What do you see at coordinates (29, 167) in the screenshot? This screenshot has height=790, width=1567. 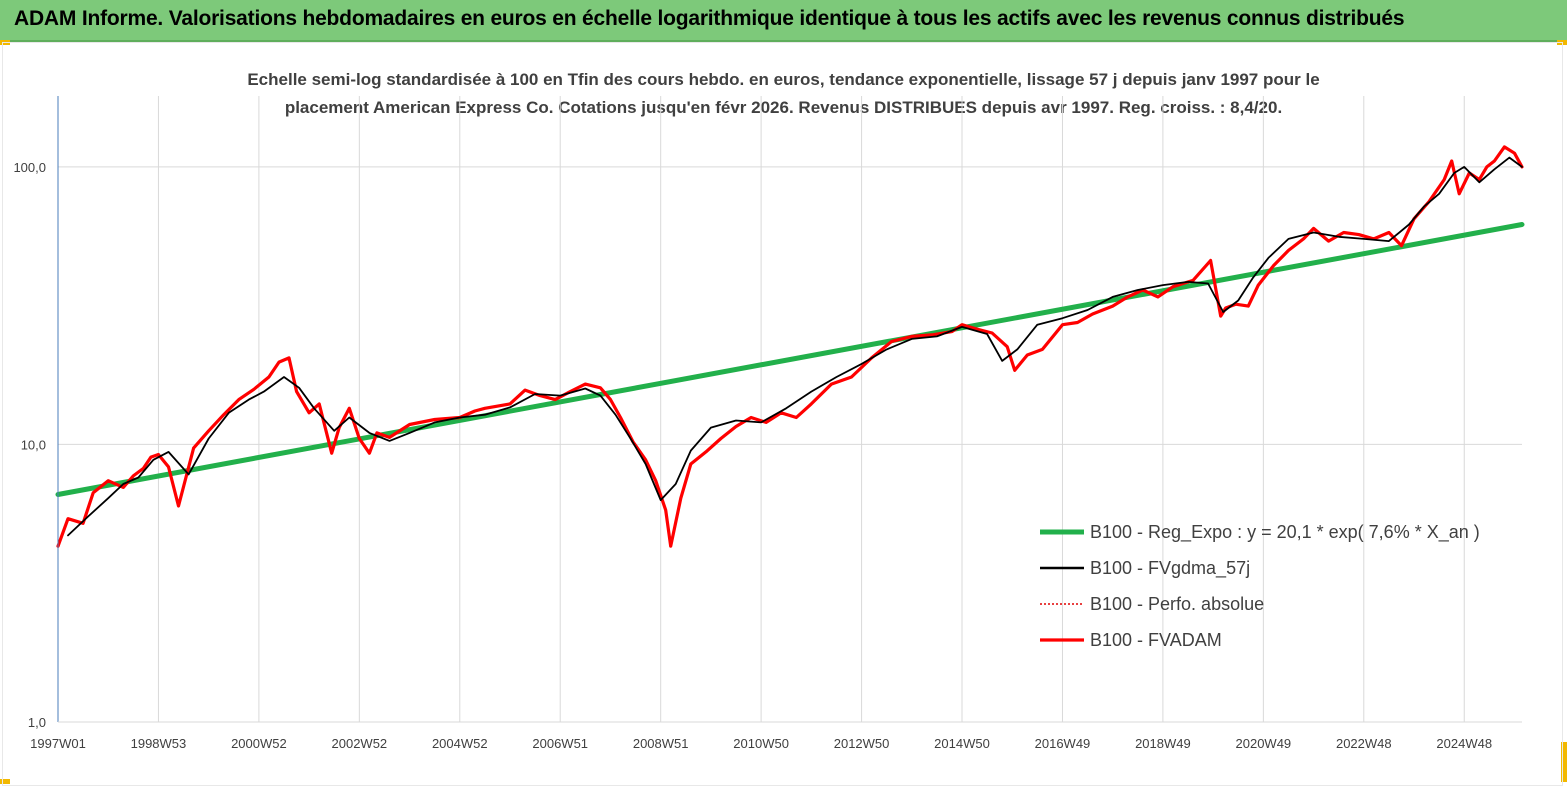 I see `y-tick-label: 100,0` at bounding box center [29, 167].